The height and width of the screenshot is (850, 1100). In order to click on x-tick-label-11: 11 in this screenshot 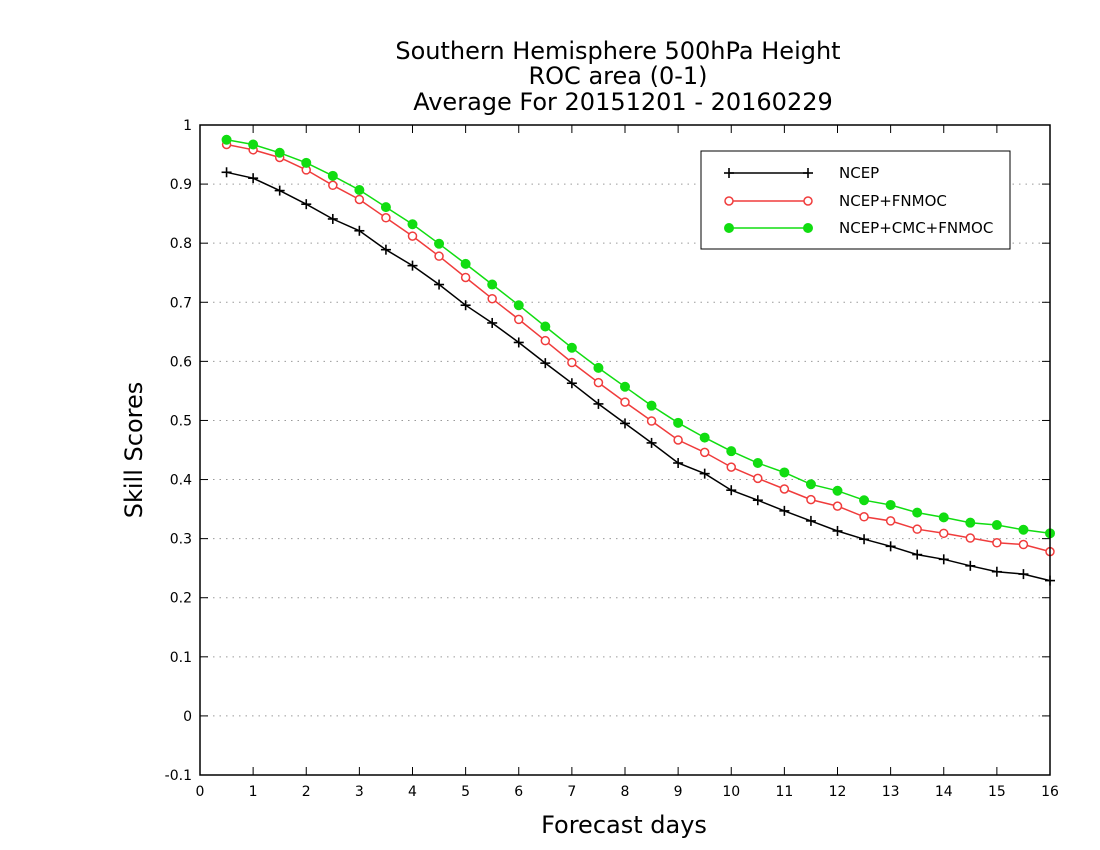, I will do `click(784, 792)`.